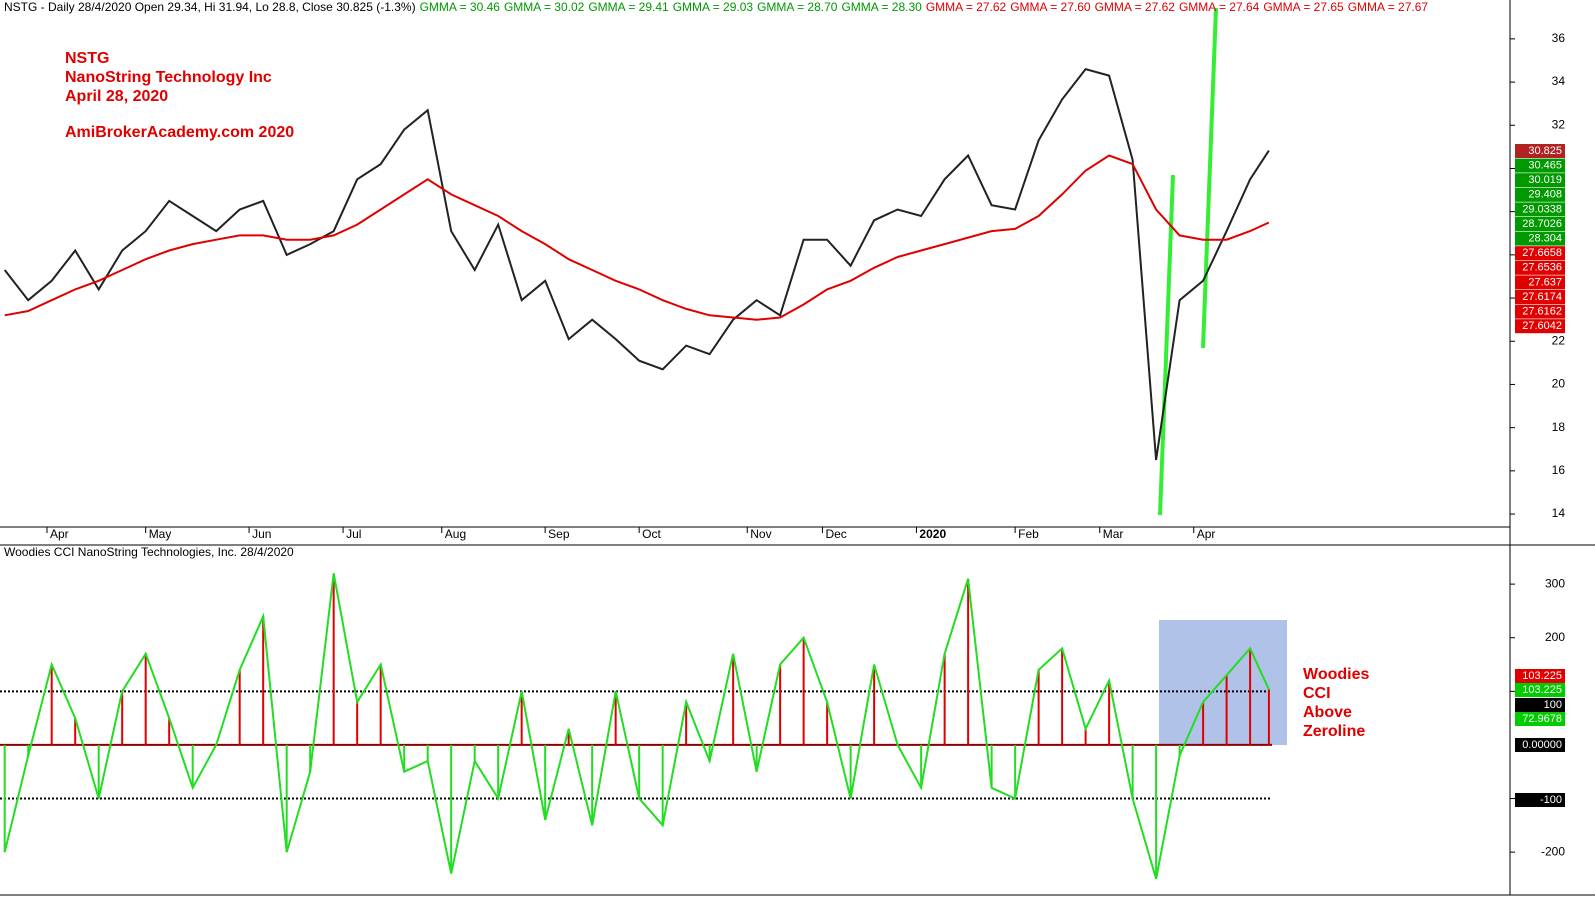  Describe the element at coordinates (797, 7) in the screenshot. I see `gmma-label: GMMA = 28.70` at that location.